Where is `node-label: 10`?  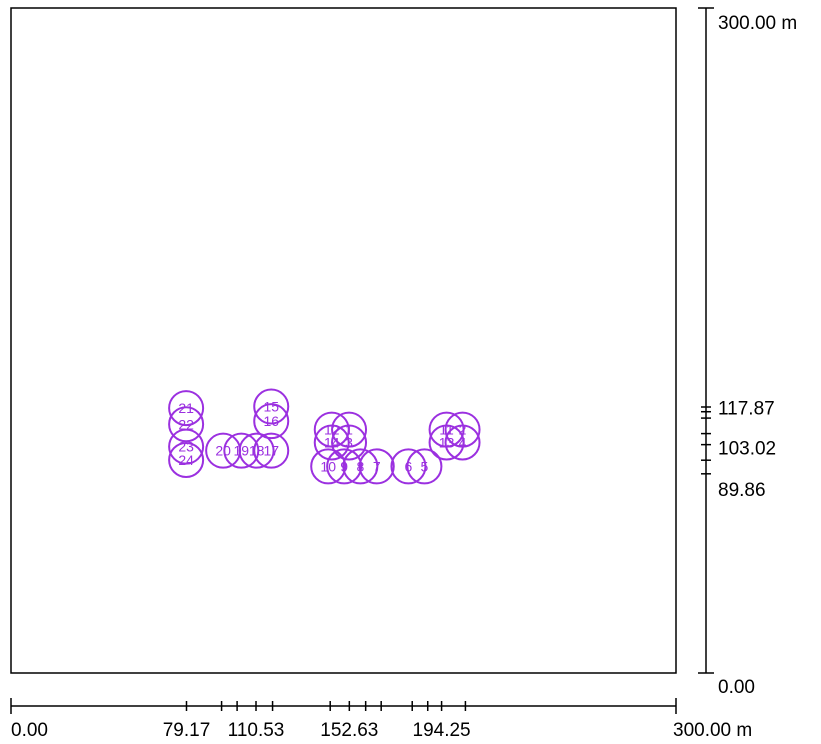
node-label: 10 is located at coordinates (328, 466).